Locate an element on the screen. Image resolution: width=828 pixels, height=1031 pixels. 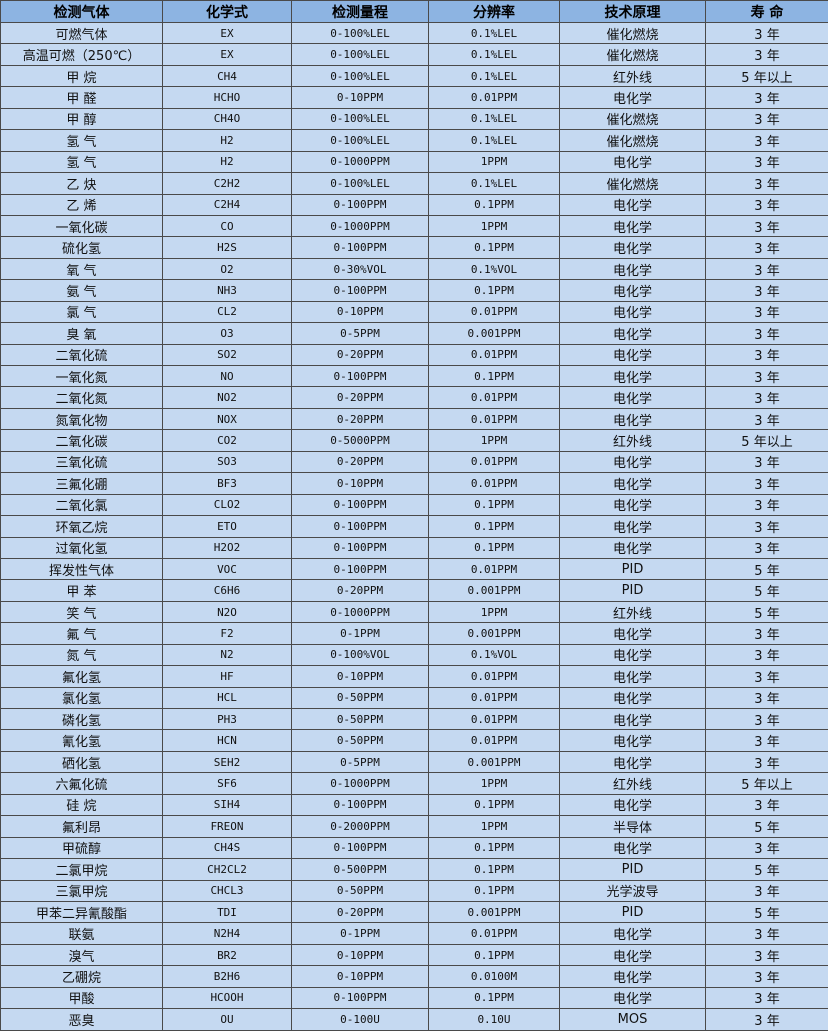
cell-gas: 乙 烯 is located at coordinates (82, 204).